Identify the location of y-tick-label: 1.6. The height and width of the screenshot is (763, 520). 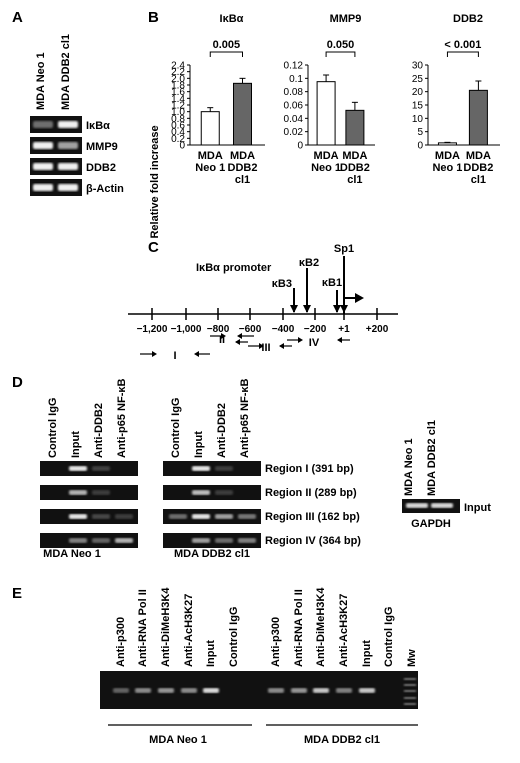
(178, 92).